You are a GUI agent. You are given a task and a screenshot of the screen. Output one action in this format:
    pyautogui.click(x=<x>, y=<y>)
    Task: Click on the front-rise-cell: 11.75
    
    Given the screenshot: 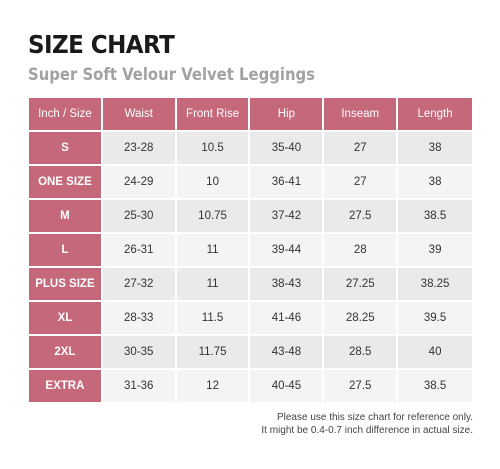 What is the action you would take?
    pyautogui.click(x=212, y=352)
    